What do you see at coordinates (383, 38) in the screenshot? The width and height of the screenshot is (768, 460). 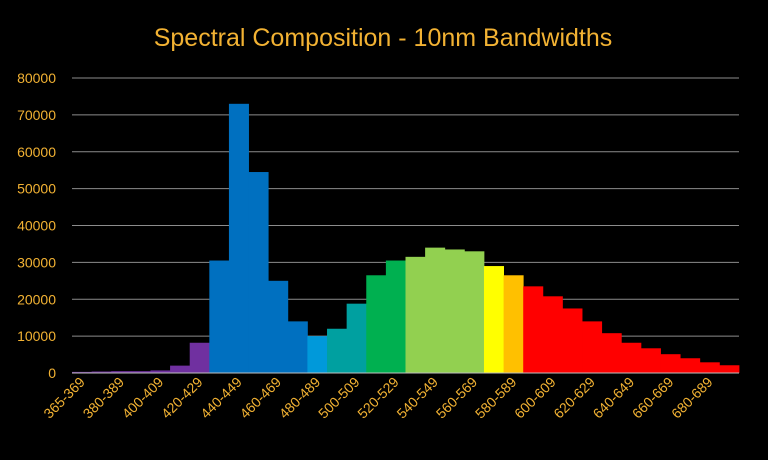 I see `chart-title: Spectral Composition - 10nm Bandwidths` at bounding box center [383, 38].